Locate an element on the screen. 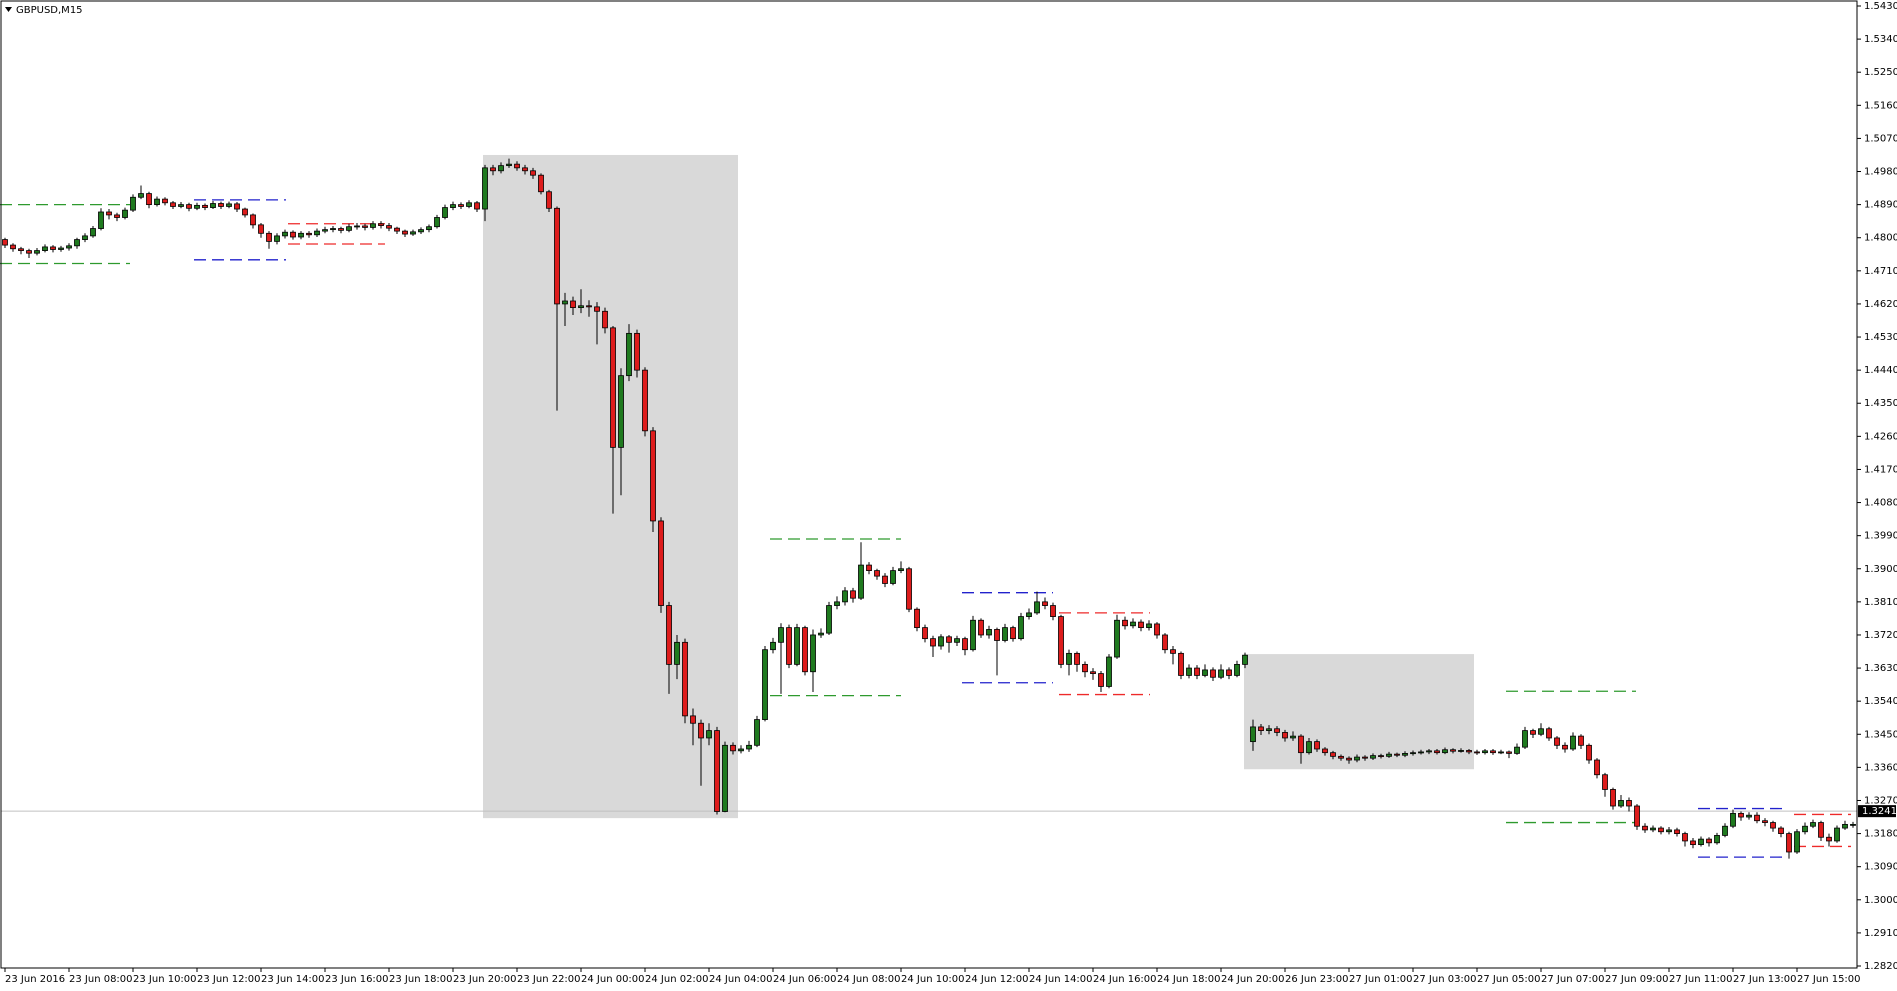  x-tick-label: 24 Jun 12:00 is located at coordinates (997, 979).